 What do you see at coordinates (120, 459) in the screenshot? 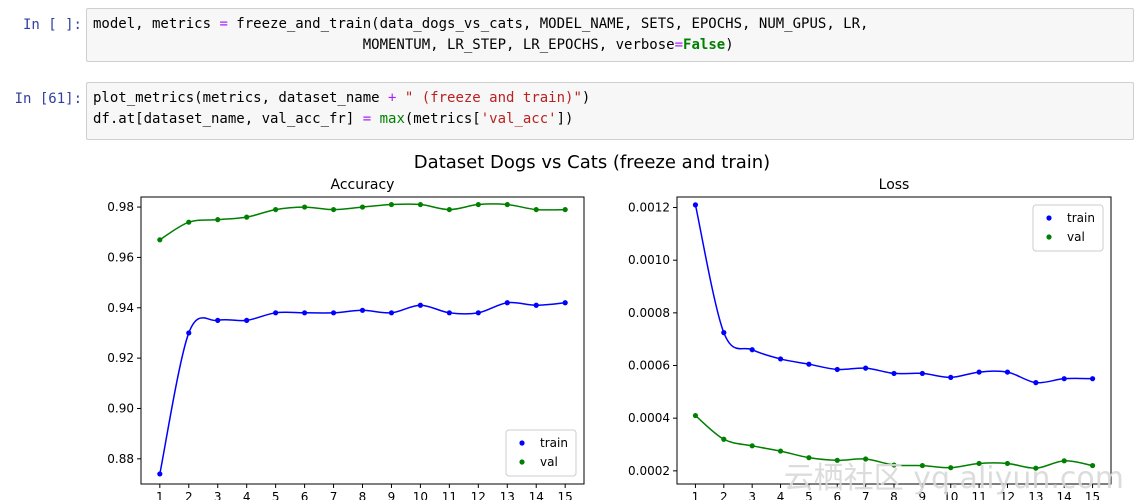
I see `y-tick-label: 0.88` at bounding box center [120, 459].